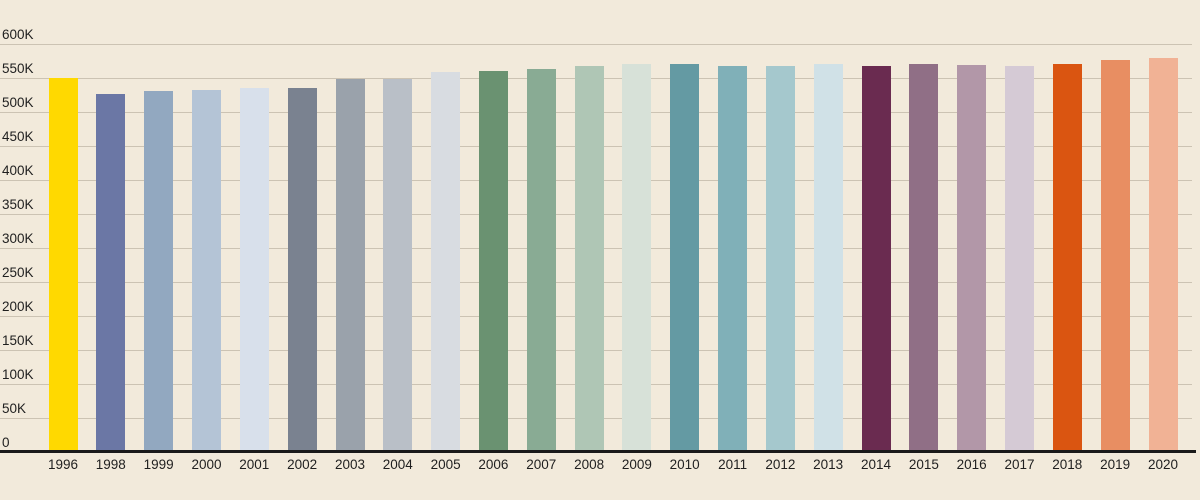 Image resolution: width=1200 pixels, height=500 pixels. I want to click on x-axis-line, so click(598, 451).